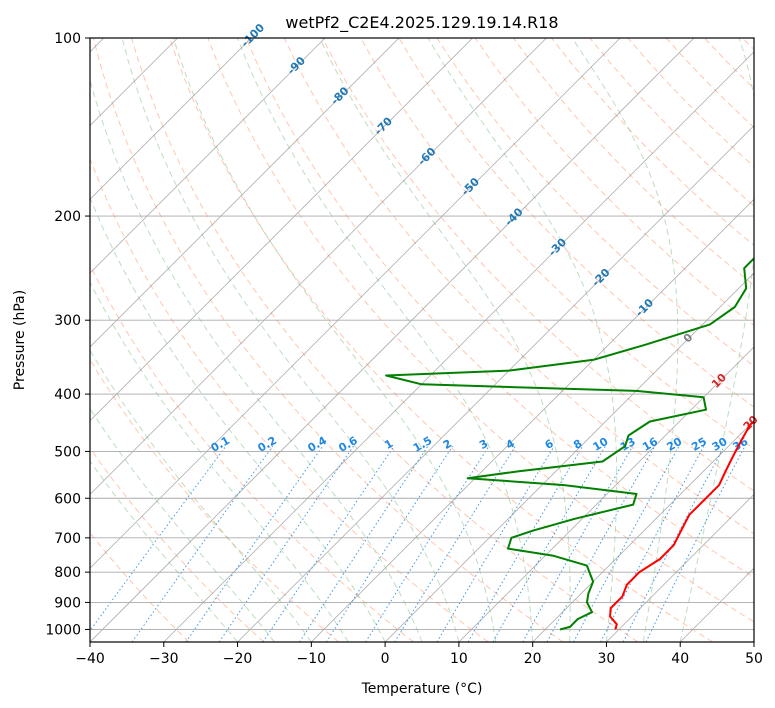 This screenshot has height=708, width=775. Describe the element at coordinates (67, 452) in the screenshot. I see `y-tick-label: 500` at that location.